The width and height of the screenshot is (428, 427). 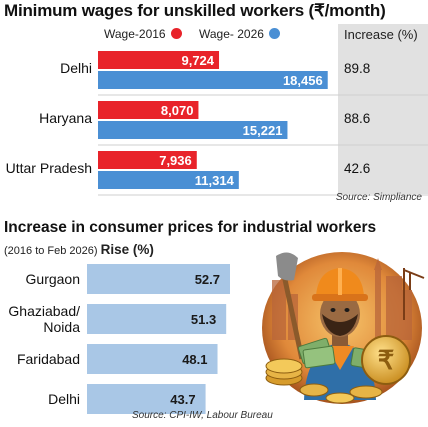 What do you see at coordinates (48, 359) in the screenshot?
I see `cpi-category-label-faridabad: Faridabad` at bounding box center [48, 359].